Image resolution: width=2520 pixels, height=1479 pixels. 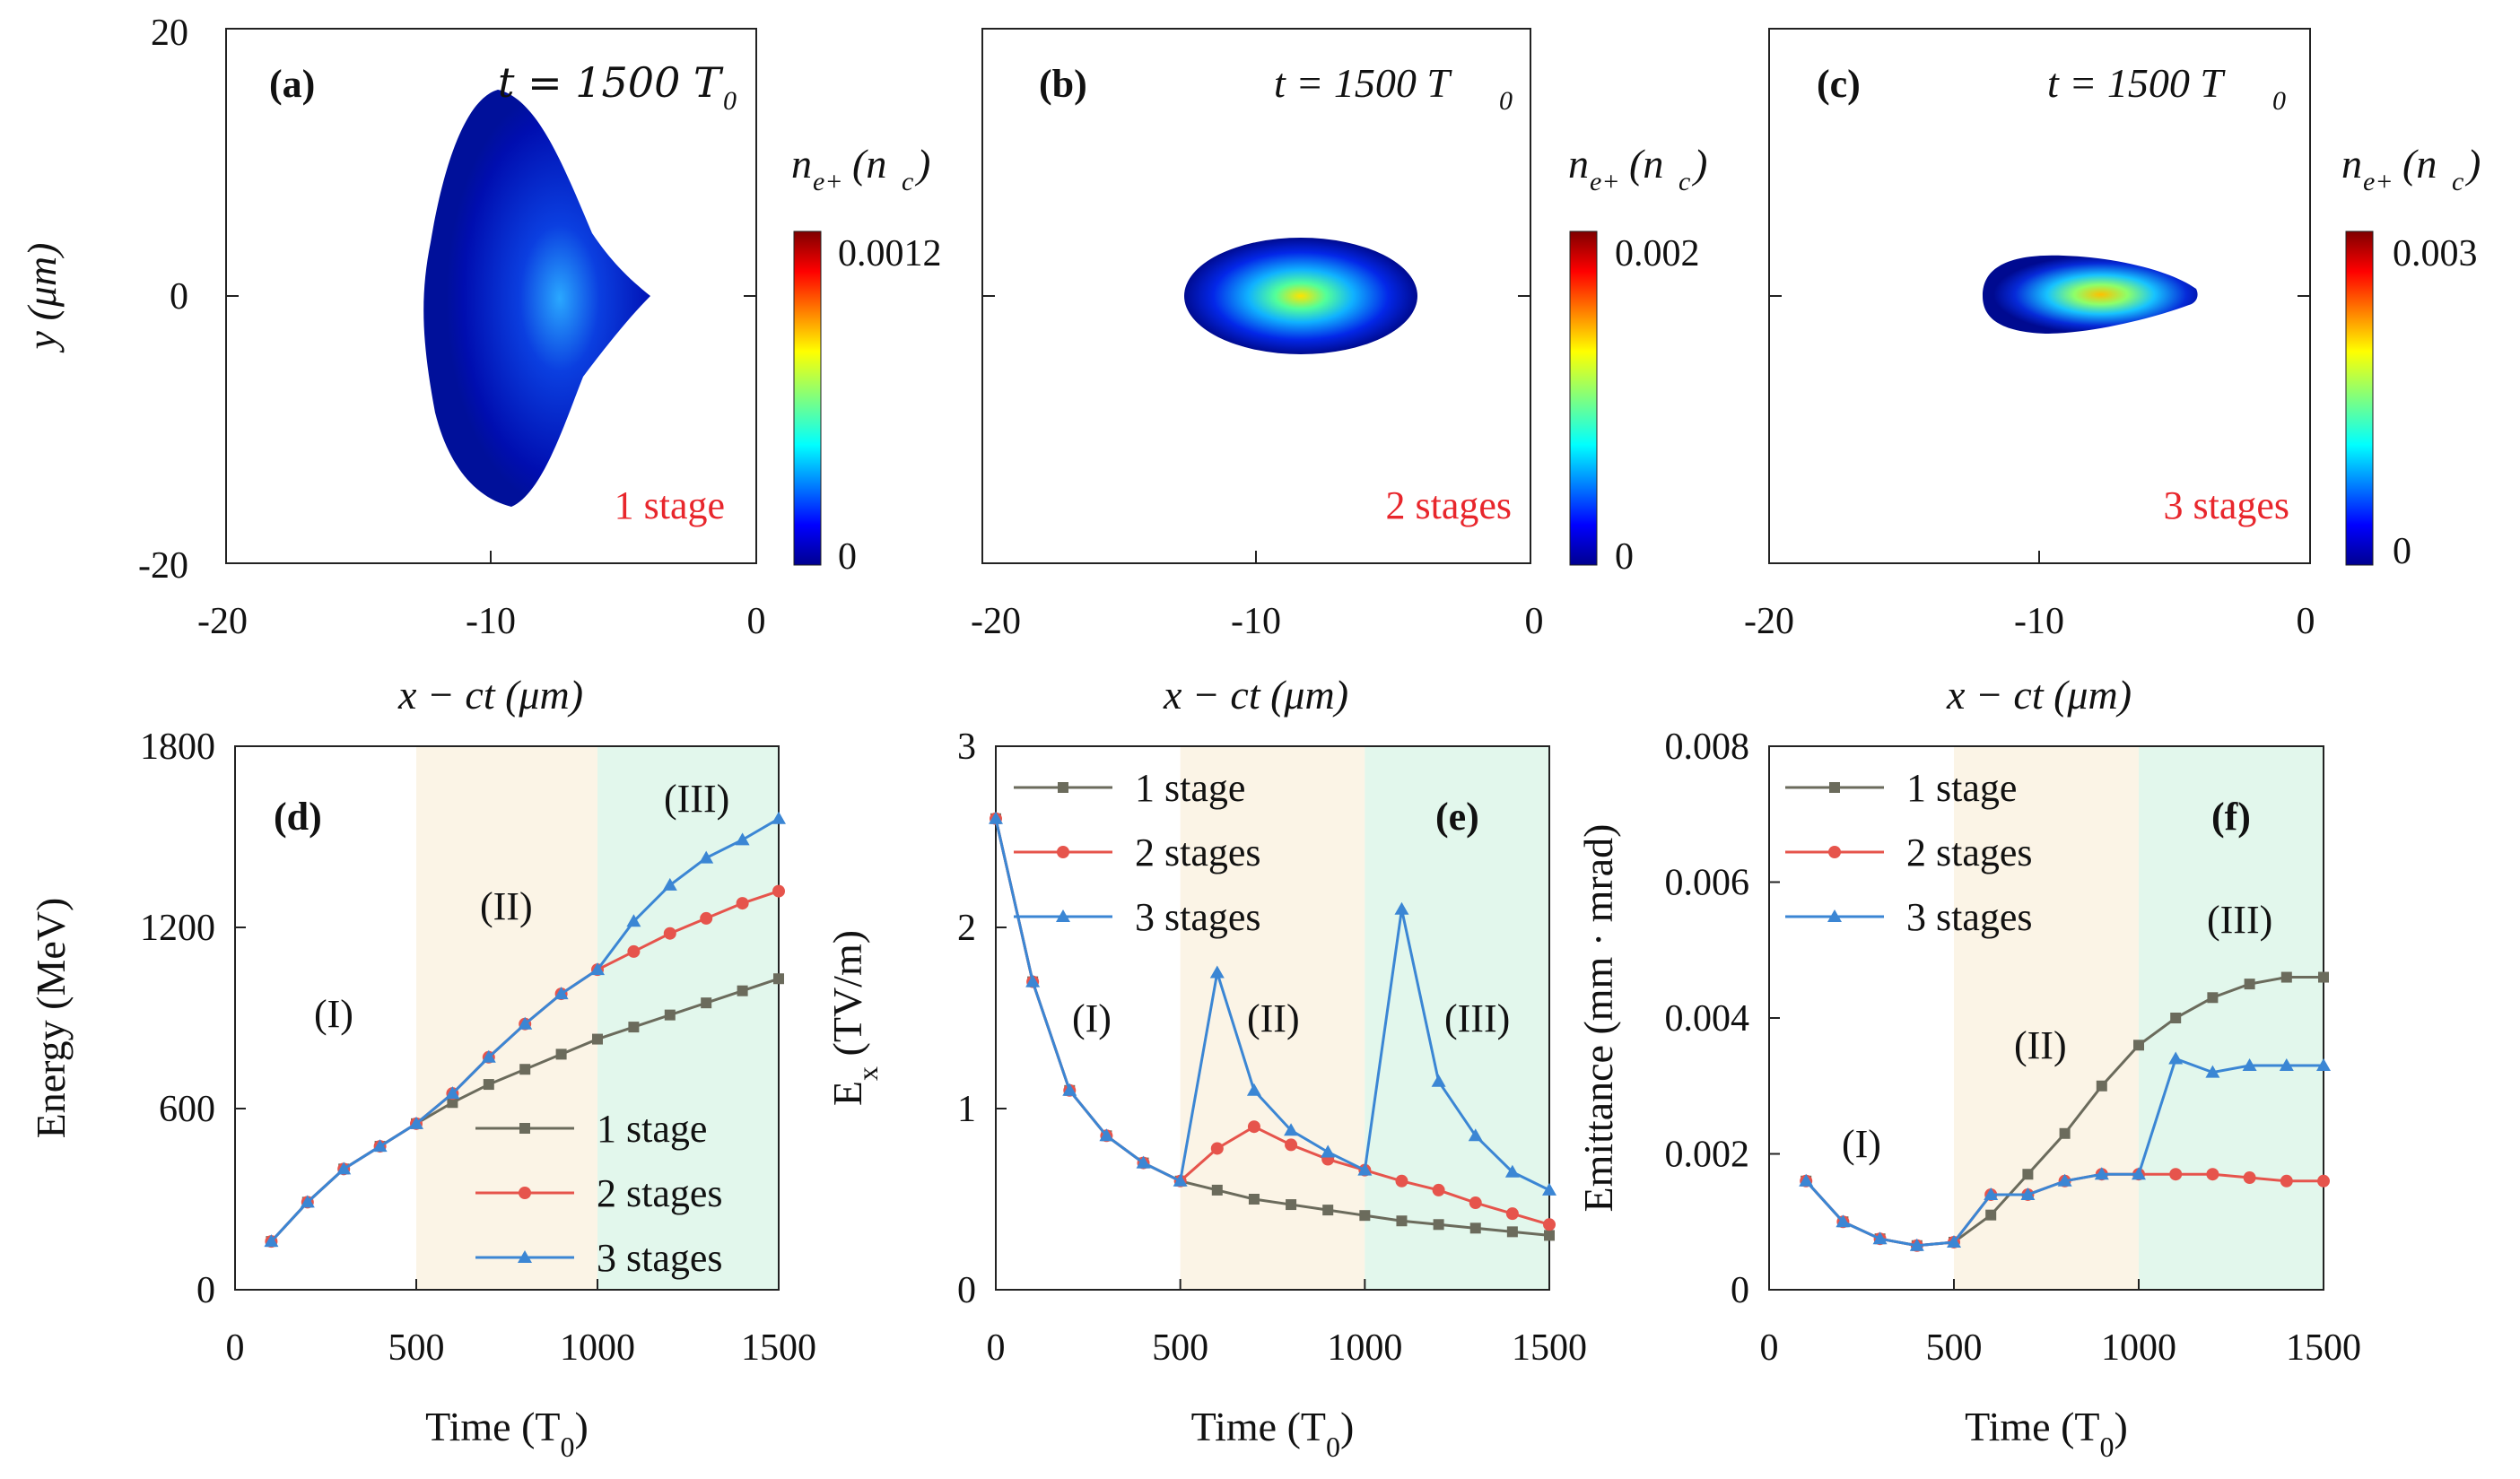 What do you see at coordinates (163, 566) in the screenshot?
I see `ytick-top-neg20: -20` at bounding box center [163, 566].